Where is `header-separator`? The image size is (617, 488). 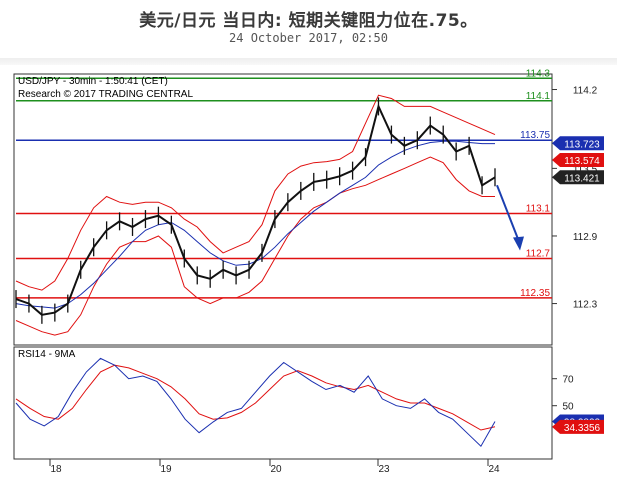 header-separator is located at coordinates (308, 61).